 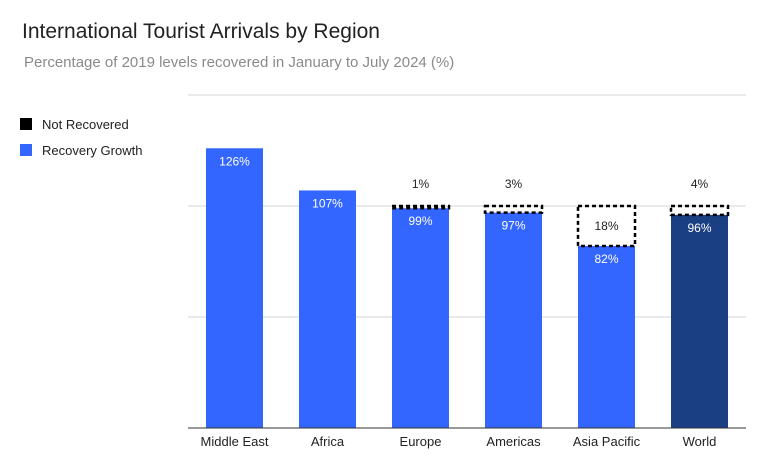 What do you see at coordinates (92, 150) in the screenshot?
I see `legend-label-recovery-growth: Recovery Growth` at bounding box center [92, 150].